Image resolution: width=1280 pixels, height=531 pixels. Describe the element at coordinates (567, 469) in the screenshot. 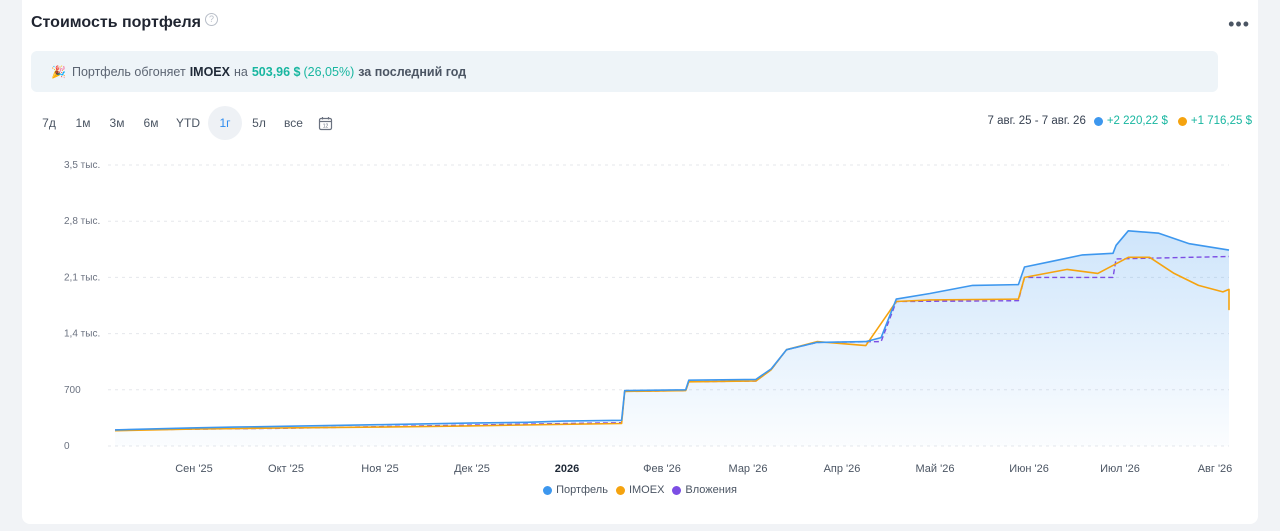

I see `x-tick-label: 2026` at that location.